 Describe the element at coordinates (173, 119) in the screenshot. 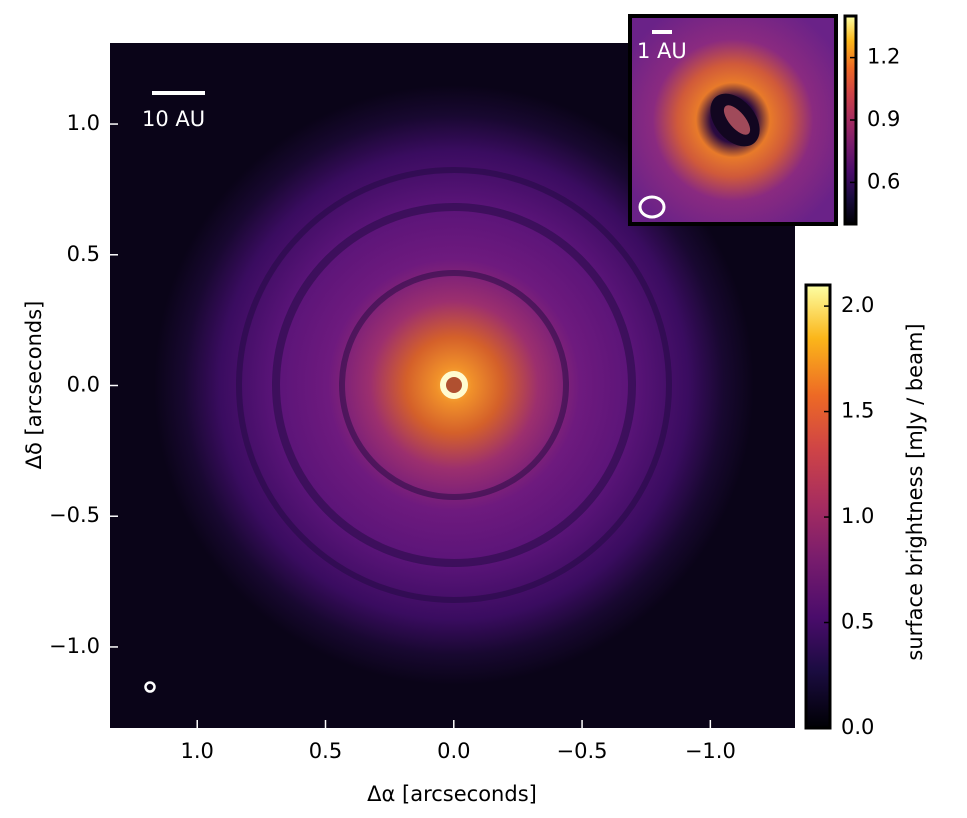

I see `scale-label: 10 AU` at that location.